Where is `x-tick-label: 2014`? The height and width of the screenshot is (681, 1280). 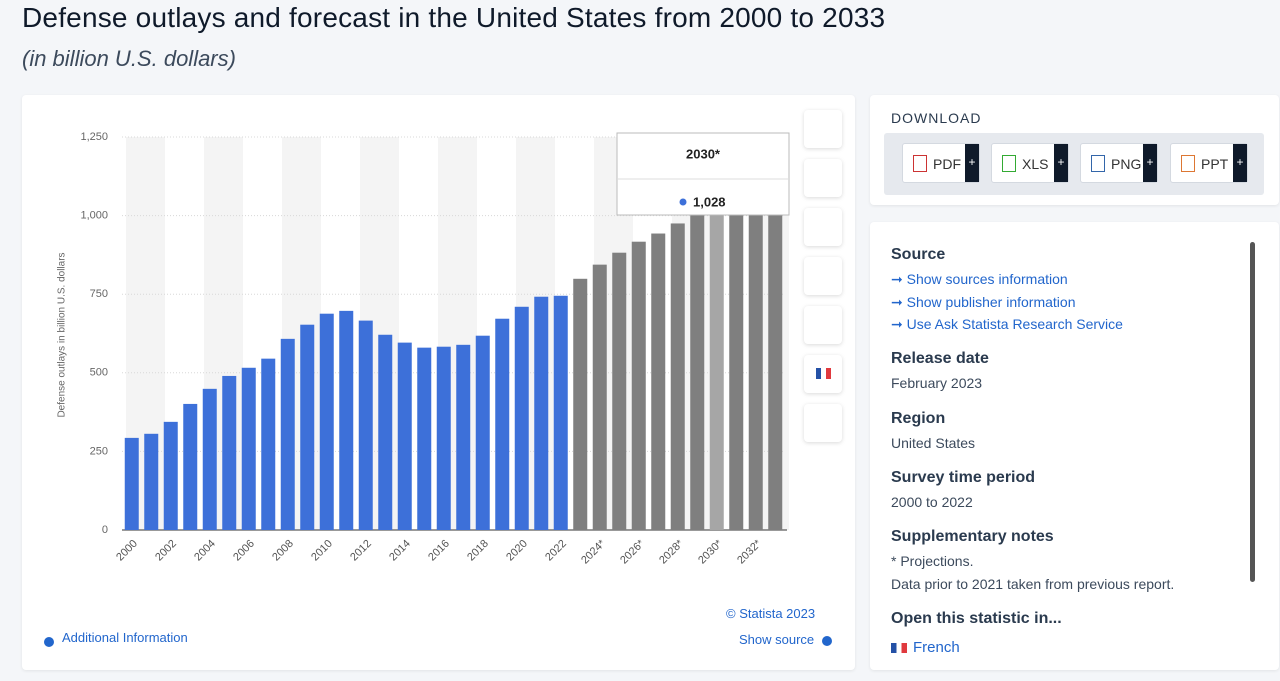 x-tick-label: 2014 is located at coordinates (400, 551).